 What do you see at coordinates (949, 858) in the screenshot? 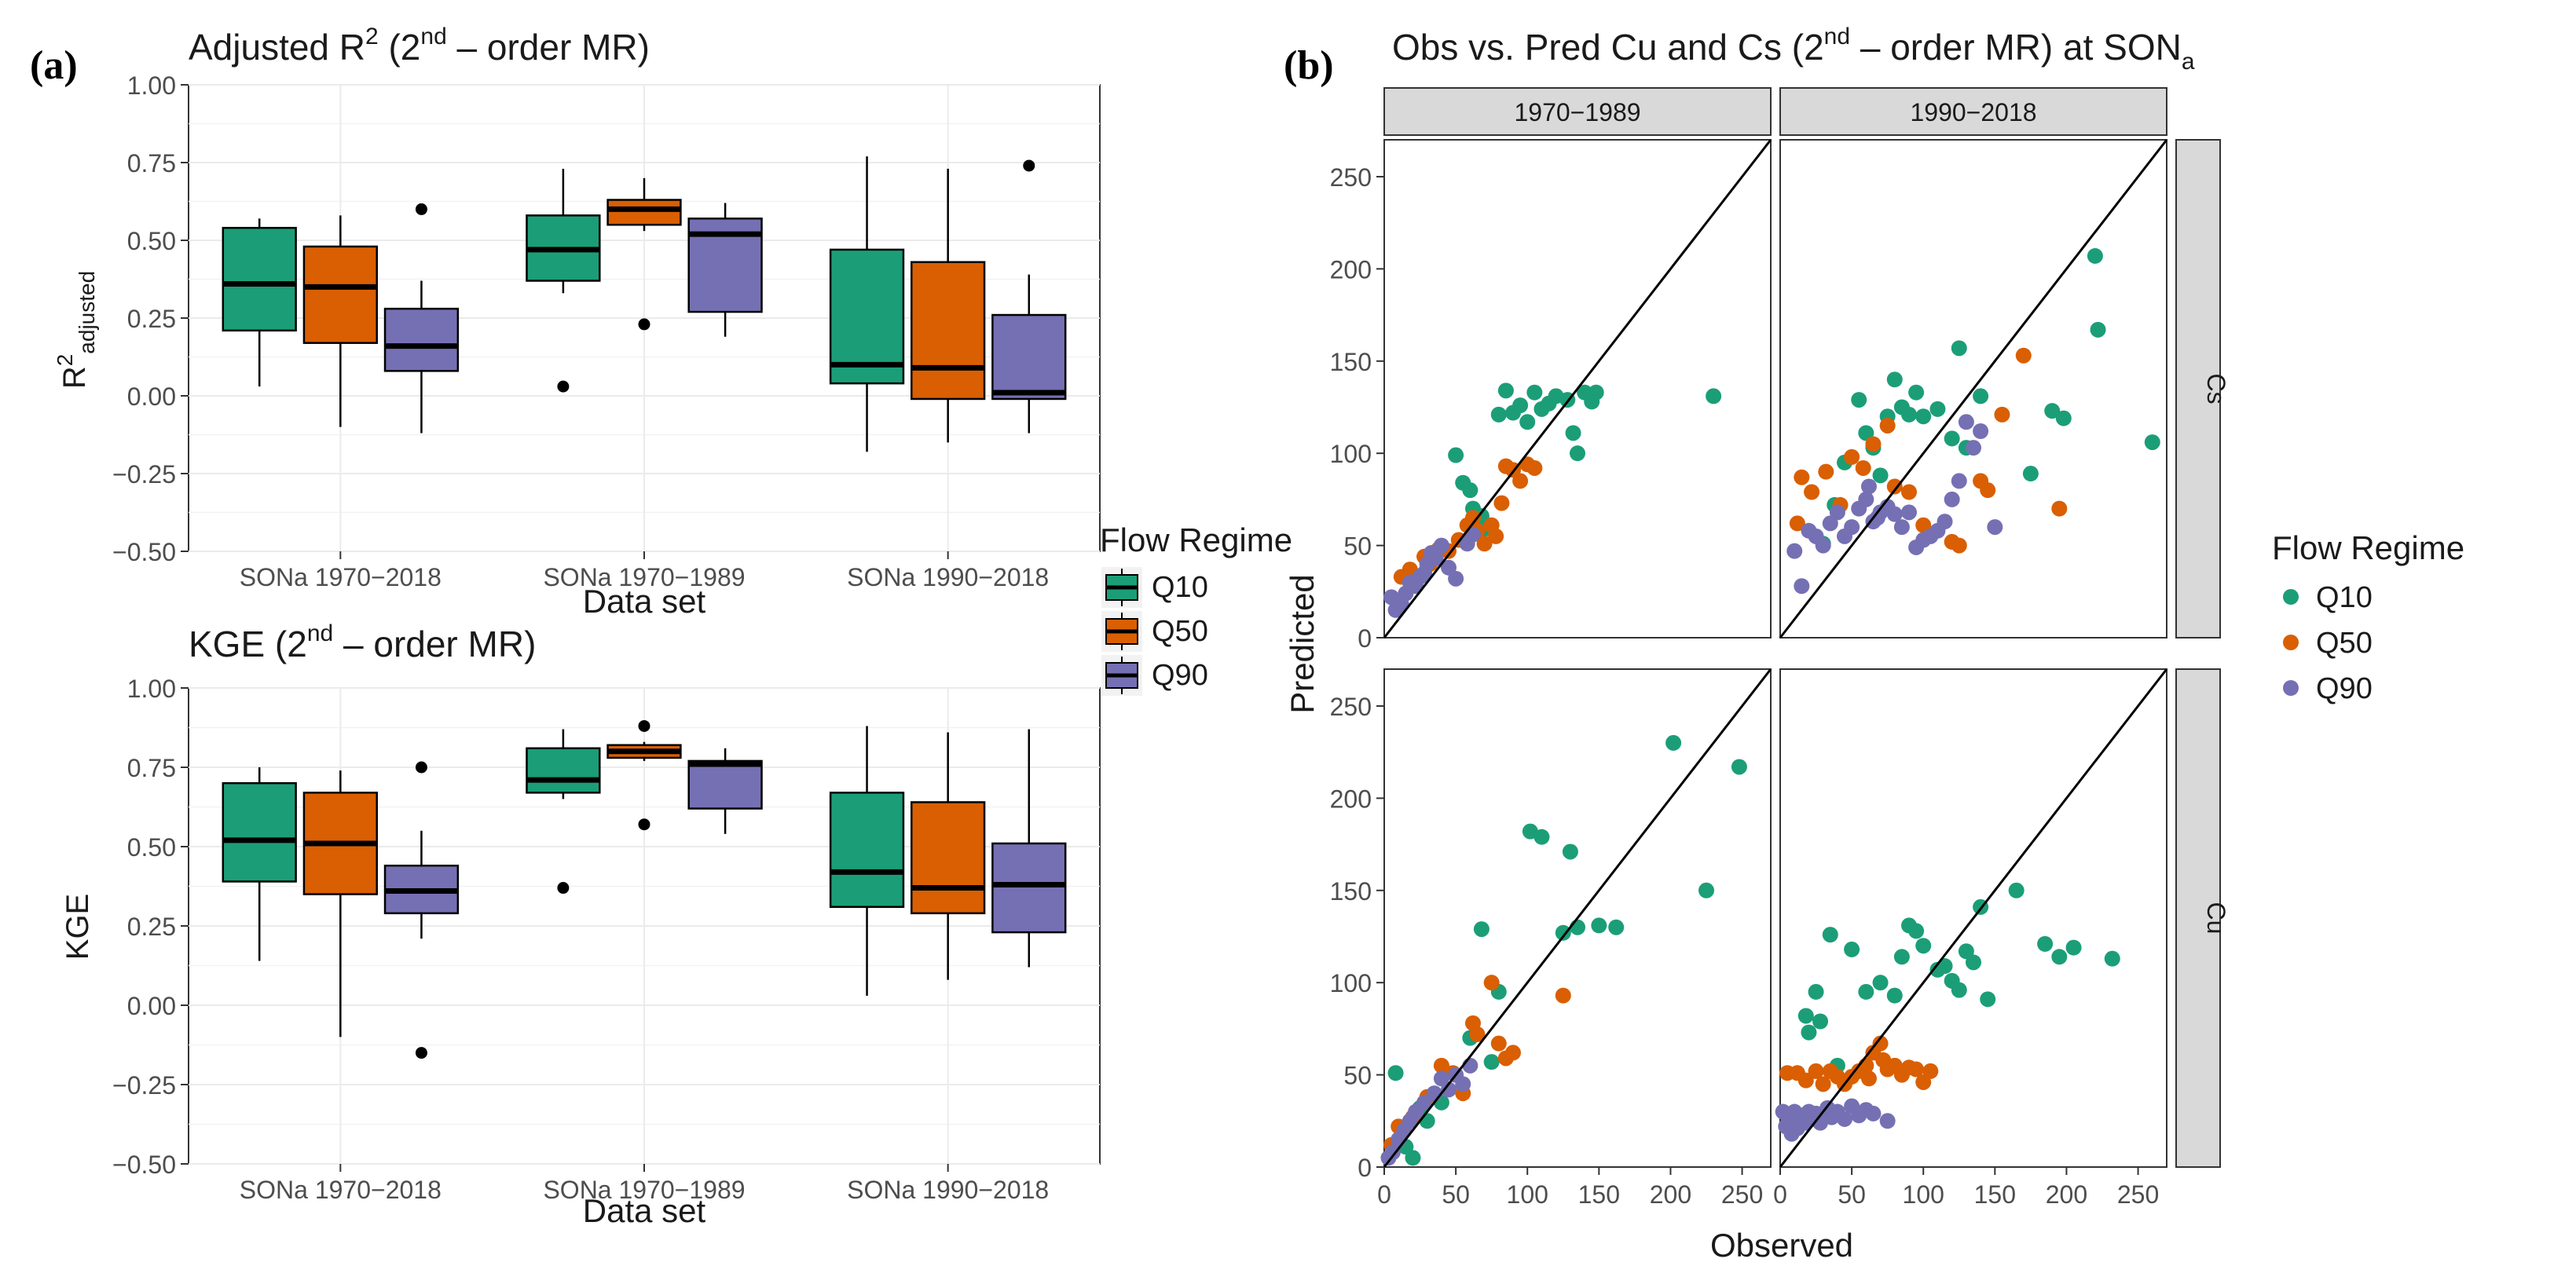
I see `kge-q50-box` at bounding box center [949, 858].